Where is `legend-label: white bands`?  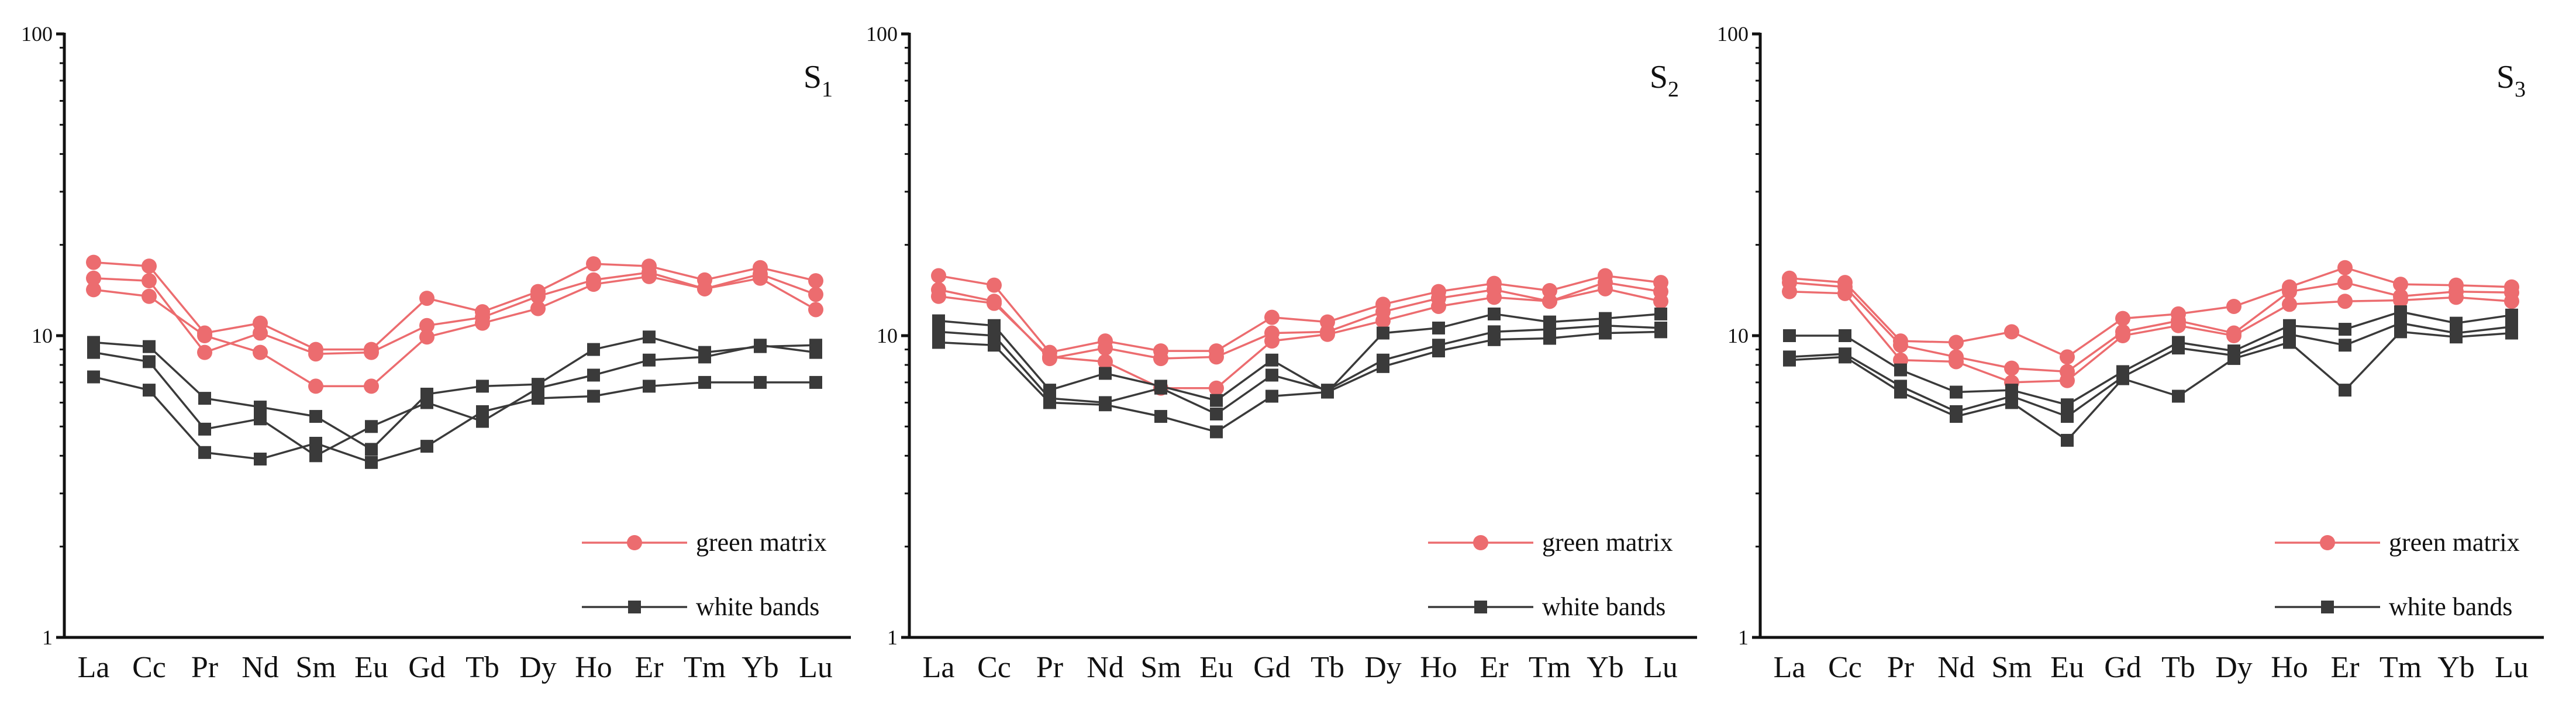
legend-label: white bands is located at coordinates (2451, 606).